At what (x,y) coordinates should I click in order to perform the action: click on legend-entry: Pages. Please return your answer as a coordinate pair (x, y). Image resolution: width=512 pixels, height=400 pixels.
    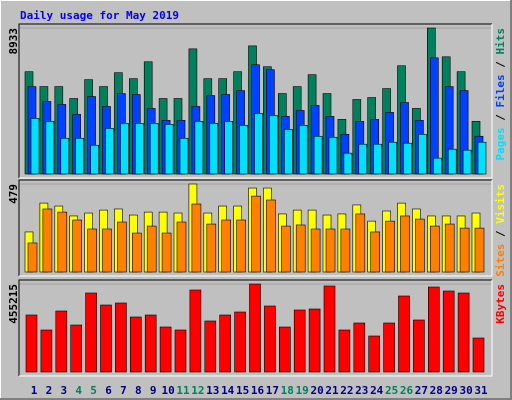
    Looking at the image, I should click on (500, 143).